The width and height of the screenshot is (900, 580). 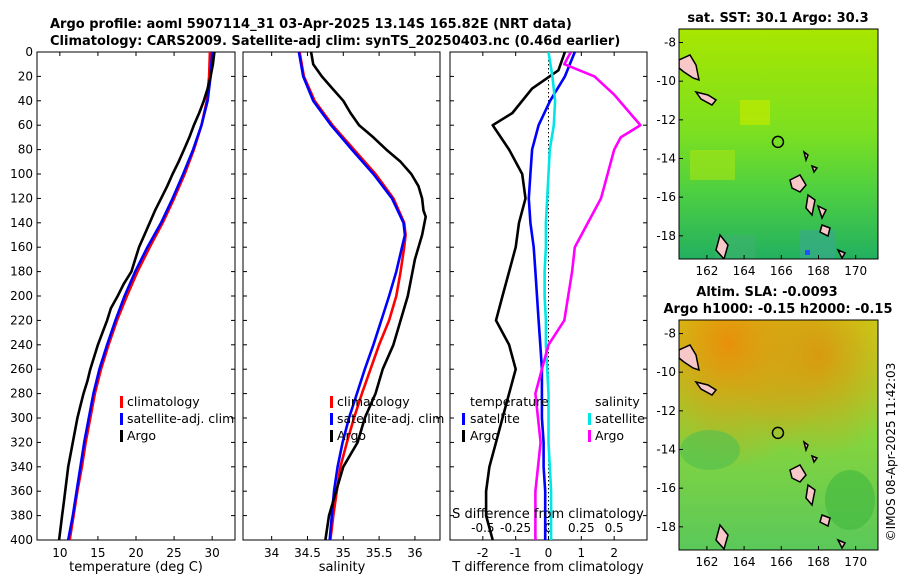 I want to click on y-tick-label: 340, so click(x=21, y=467).